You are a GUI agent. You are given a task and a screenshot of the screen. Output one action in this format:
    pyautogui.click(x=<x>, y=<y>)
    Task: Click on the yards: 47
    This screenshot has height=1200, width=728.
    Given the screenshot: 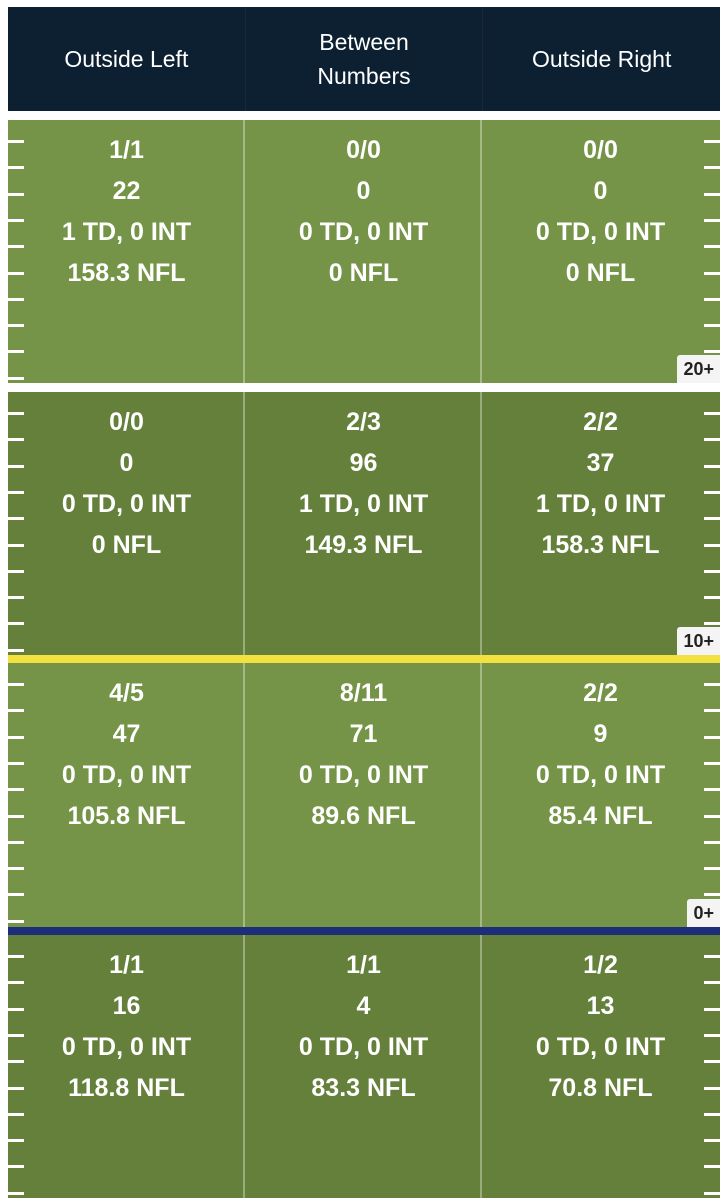 What is the action you would take?
    pyautogui.click(x=126, y=734)
    